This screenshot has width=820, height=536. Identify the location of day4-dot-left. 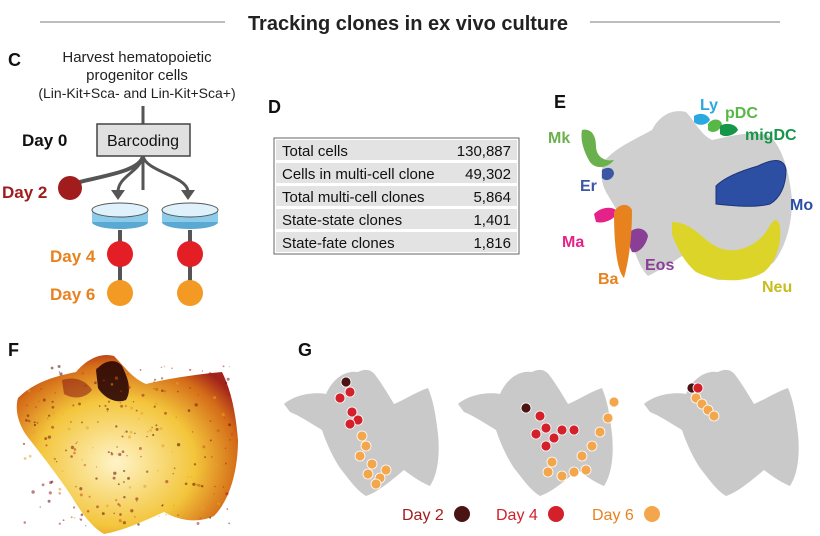
(120, 254).